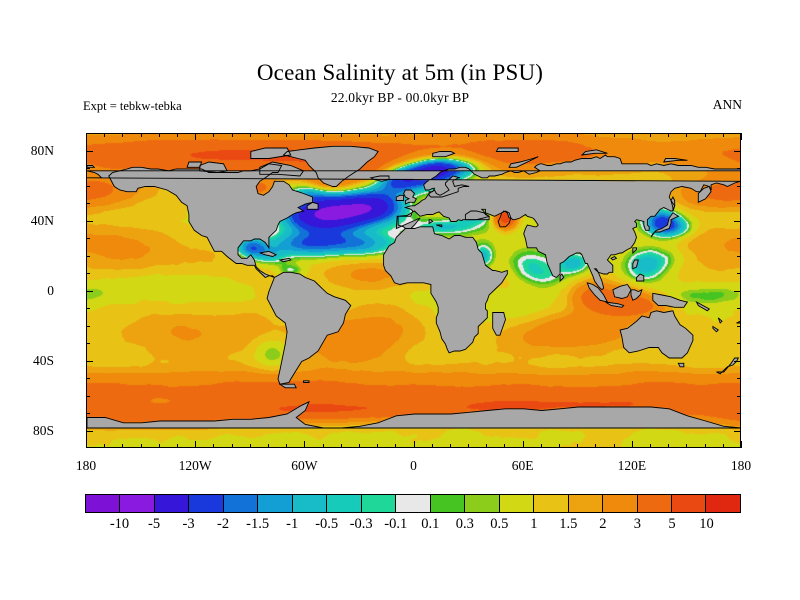 The height and width of the screenshot is (600, 800). Describe the element at coordinates (413, 414) in the screenshot. I see `coastline-antarctica` at that location.